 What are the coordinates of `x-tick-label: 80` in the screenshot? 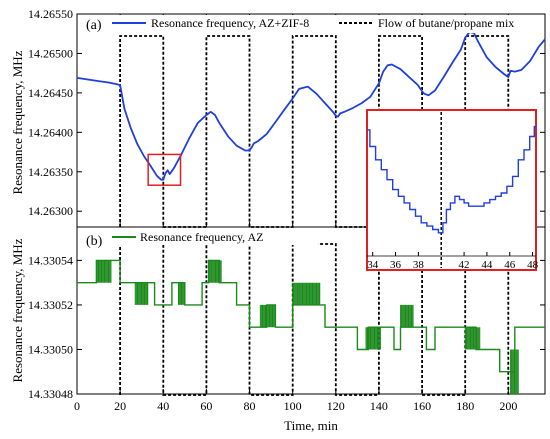 It's located at (250, 406).